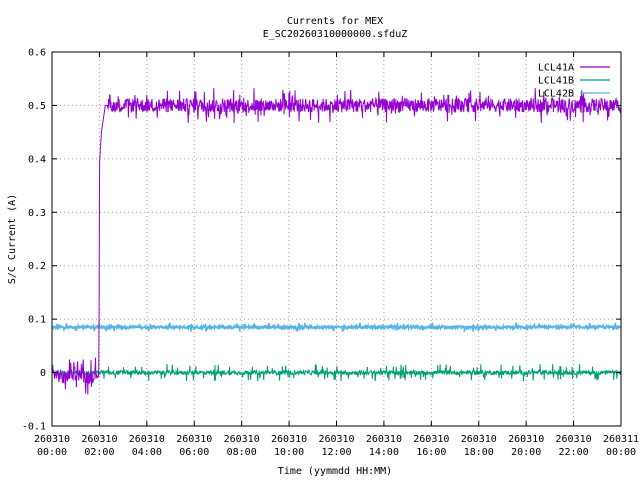  What do you see at coordinates (556, 81) in the screenshot?
I see `legend-label-lcl41b: LCL41B` at bounding box center [556, 81].